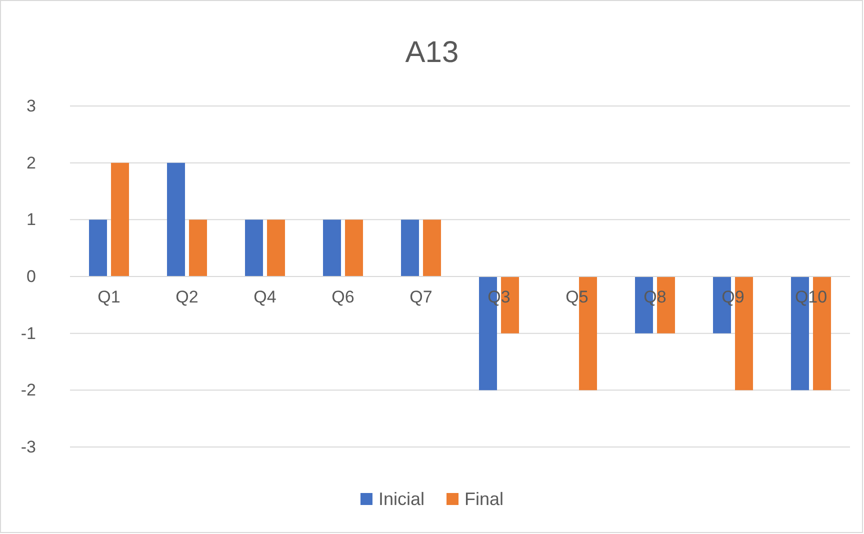  I want to click on x-tick-label: Q1, so click(109, 297).